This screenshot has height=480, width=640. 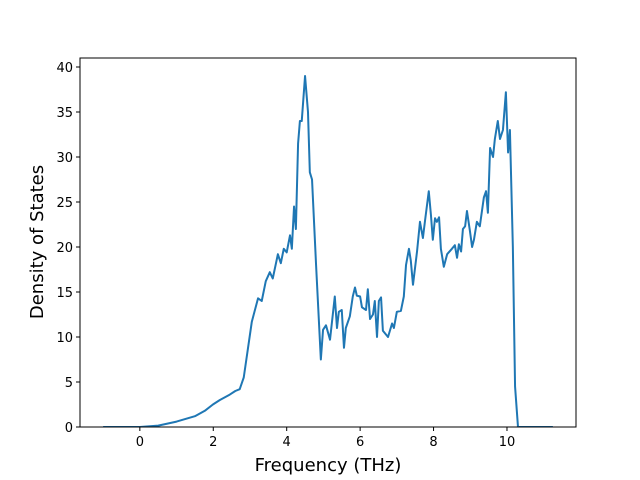 What do you see at coordinates (37, 242) in the screenshot?
I see `y-axis-label: Density of States` at bounding box center [37, 242].